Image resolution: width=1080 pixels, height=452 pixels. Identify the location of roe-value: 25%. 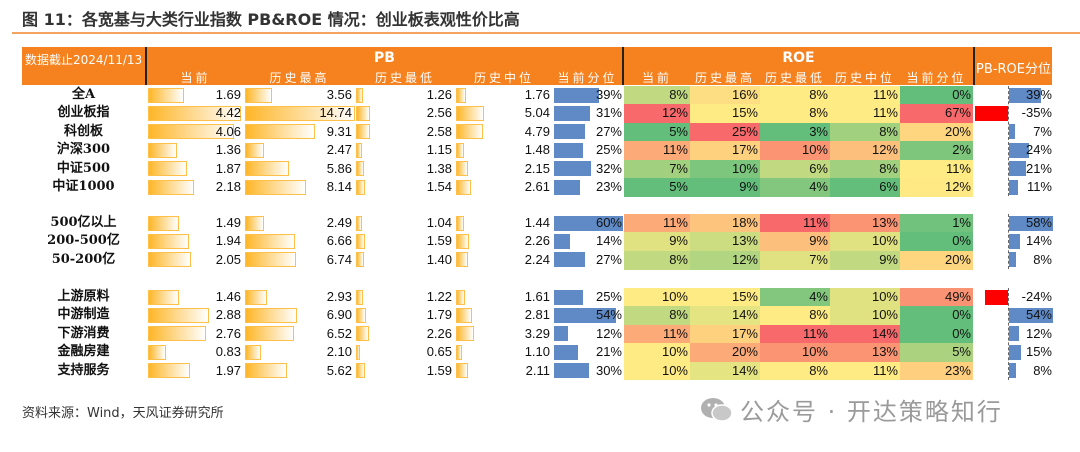
(744, 131).